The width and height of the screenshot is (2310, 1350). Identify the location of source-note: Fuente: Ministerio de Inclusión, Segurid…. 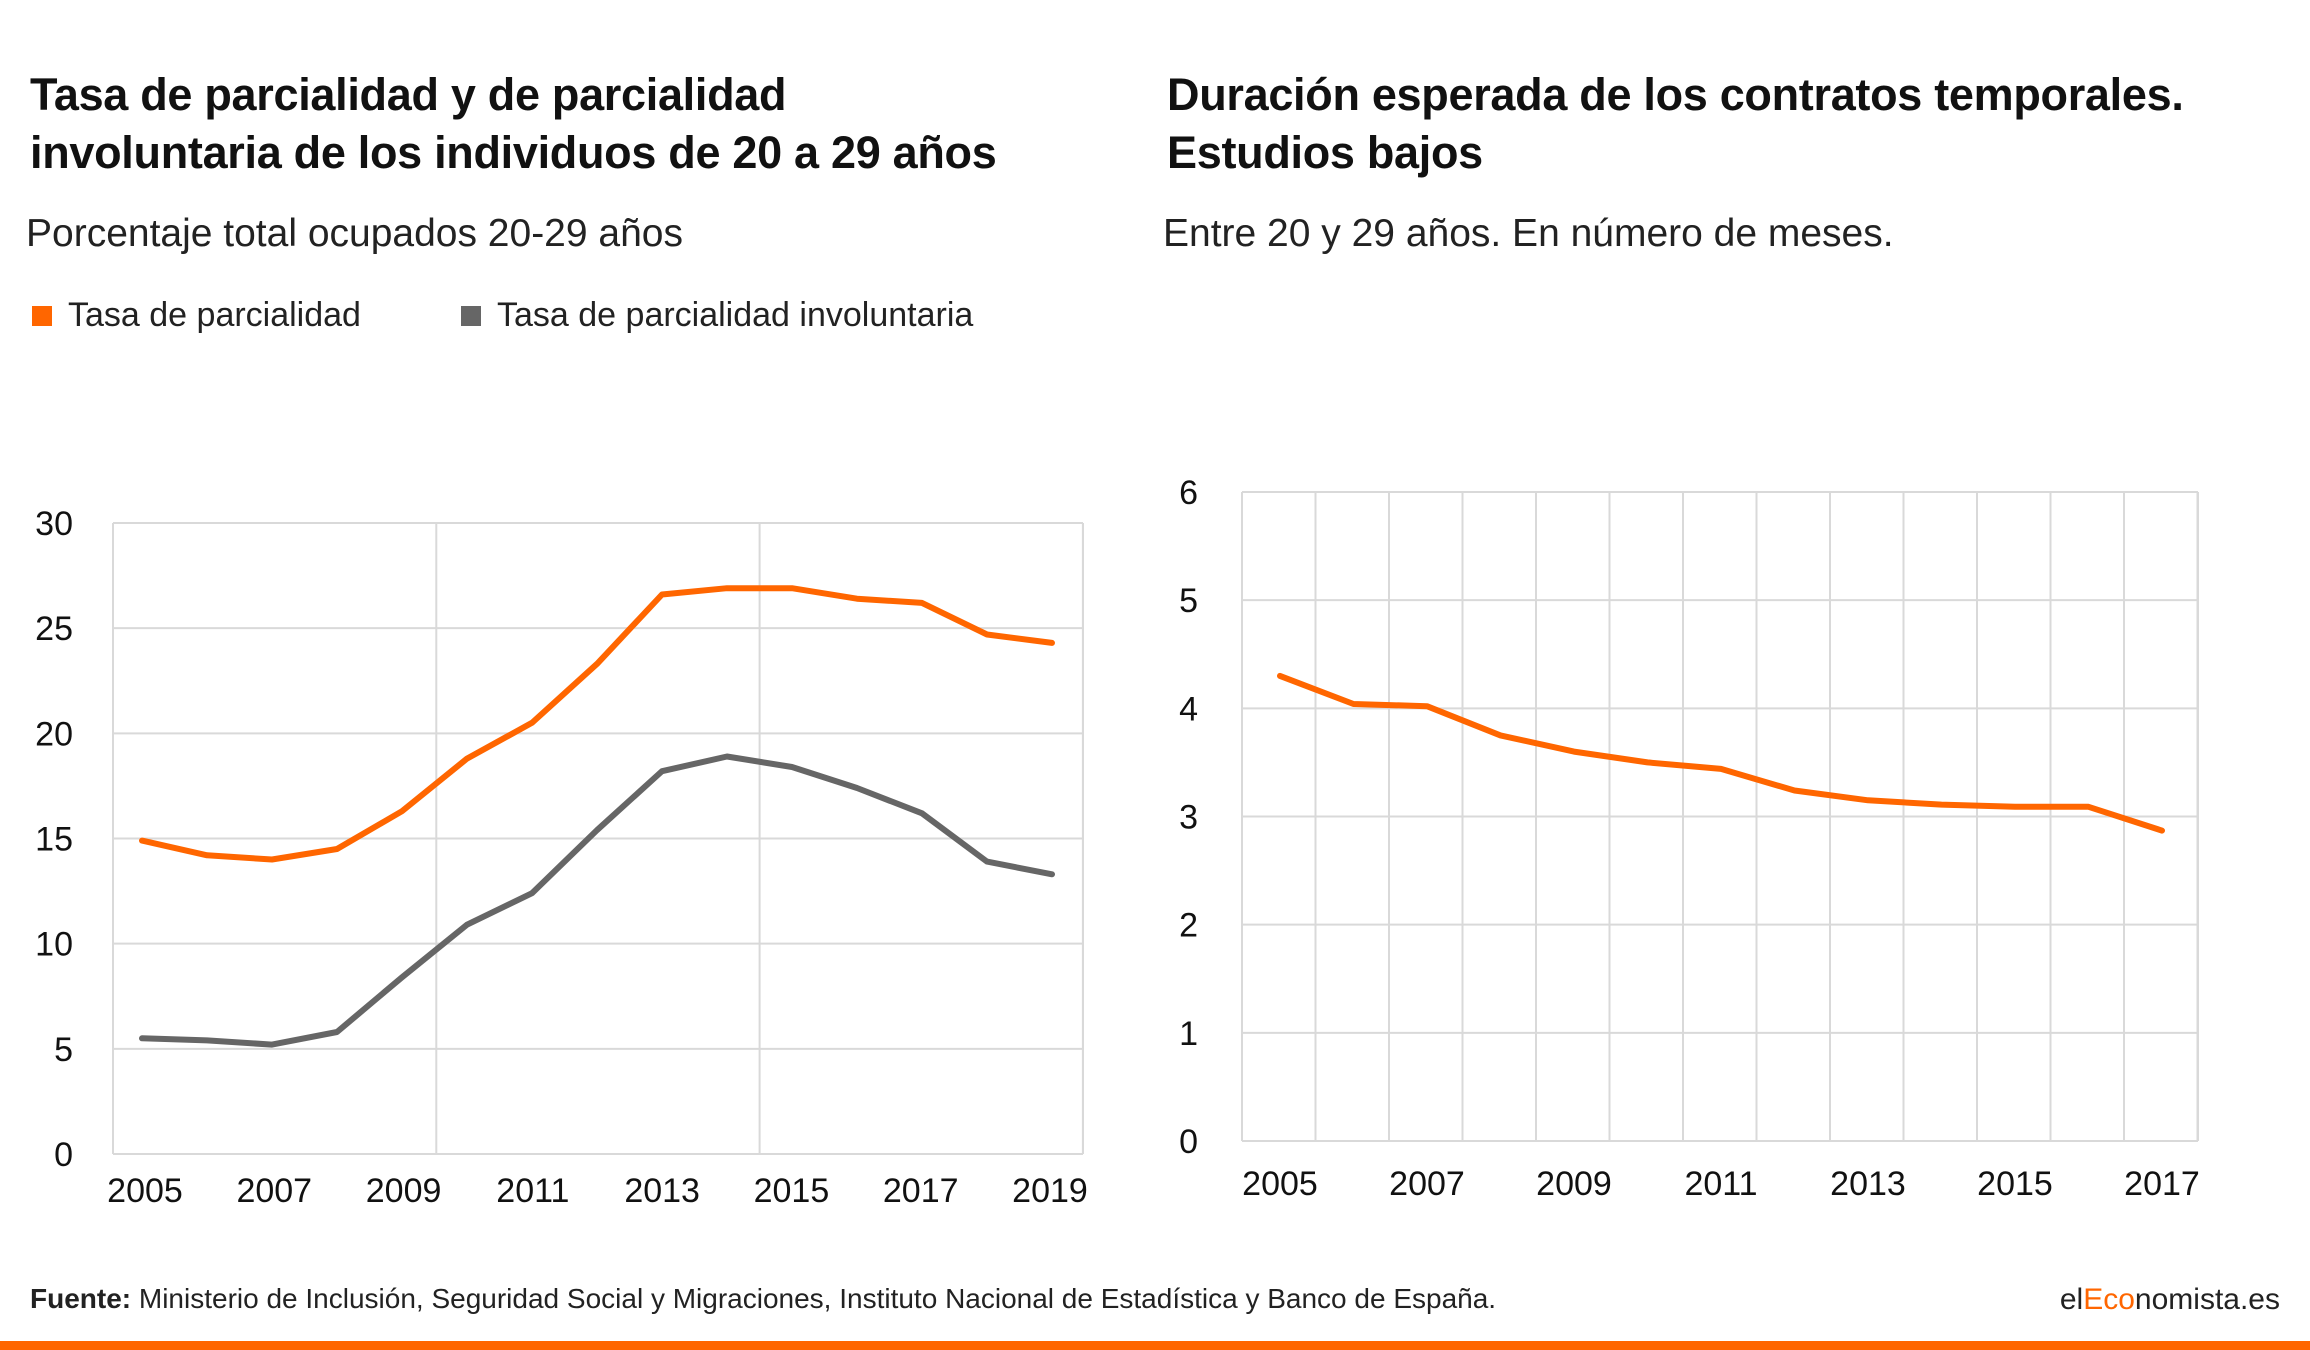
(763, 1299).